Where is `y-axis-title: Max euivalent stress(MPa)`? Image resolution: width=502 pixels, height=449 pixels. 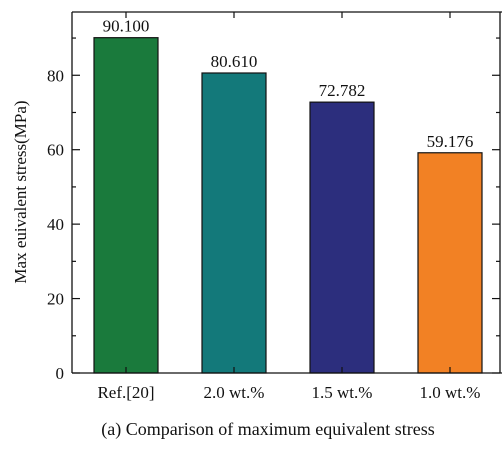
y-axis-title: Max euivalent stress(MPa) is located at coordinates (20, 191).